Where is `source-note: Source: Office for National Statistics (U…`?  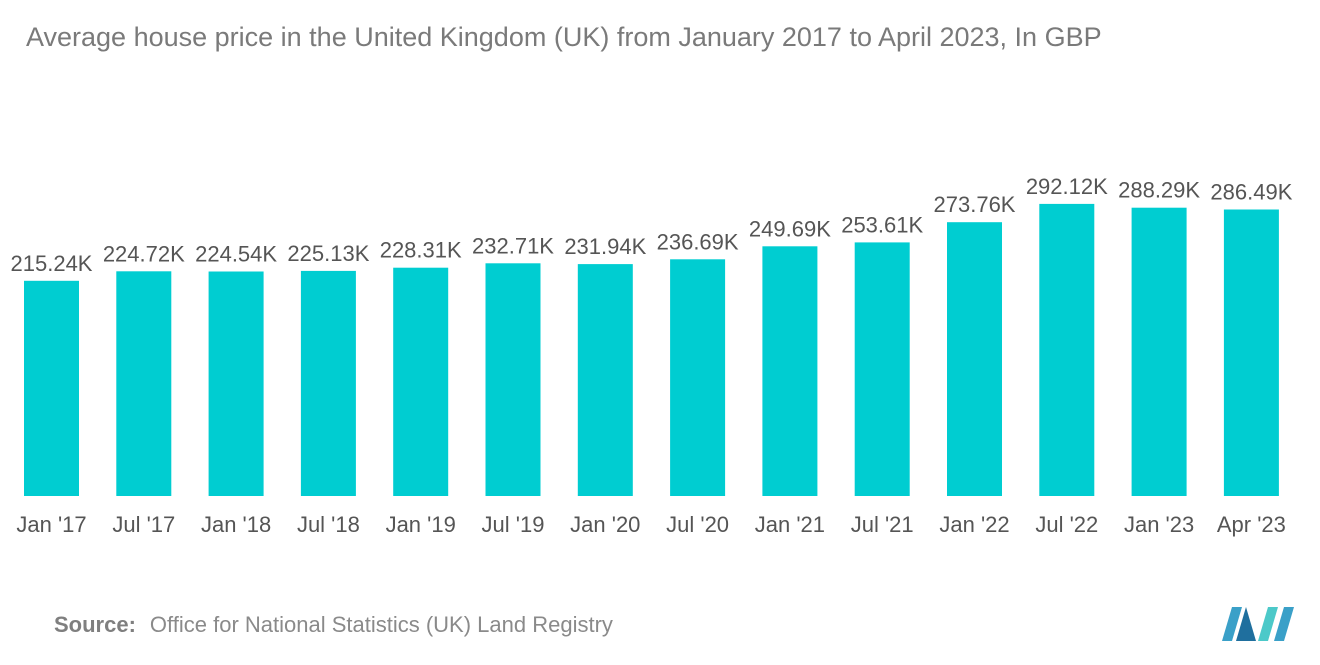 source-note: Source: Office for National Statistics (U… is located at coordinates (333, 625).